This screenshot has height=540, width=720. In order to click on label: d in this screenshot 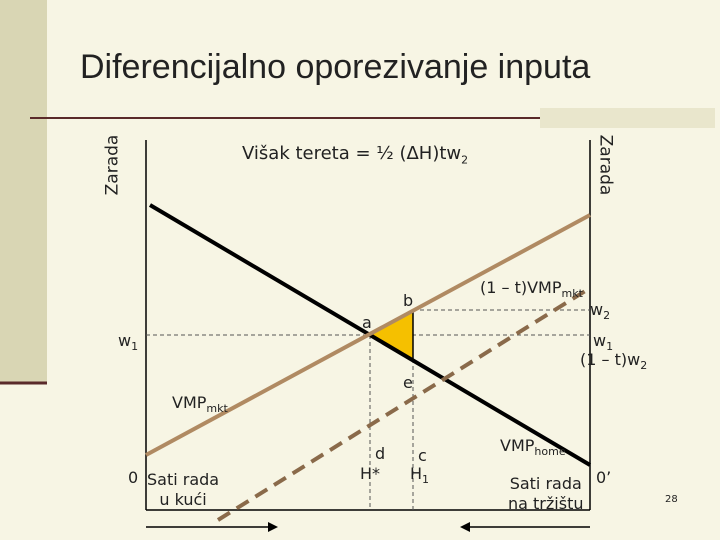, I will do `click(380, 453)`.